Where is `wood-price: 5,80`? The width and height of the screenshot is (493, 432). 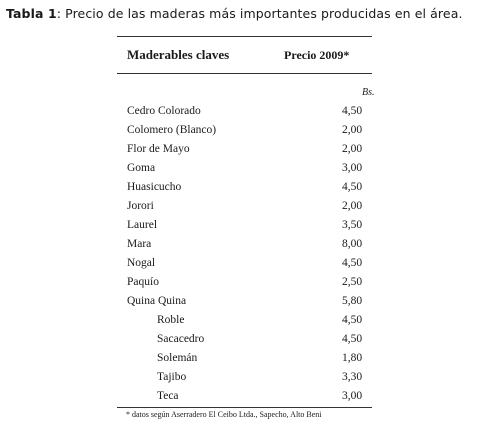 wood-price: 5,80 is located at coordinates (352, 300).